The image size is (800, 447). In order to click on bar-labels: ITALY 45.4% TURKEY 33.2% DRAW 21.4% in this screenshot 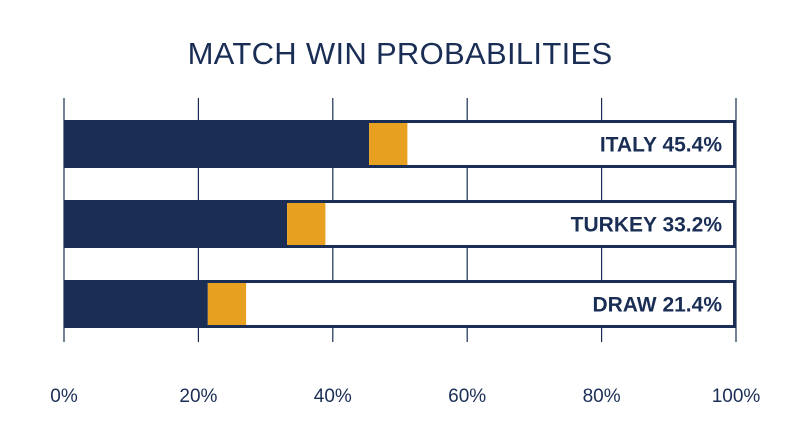, I will do `click(647, 225)`.